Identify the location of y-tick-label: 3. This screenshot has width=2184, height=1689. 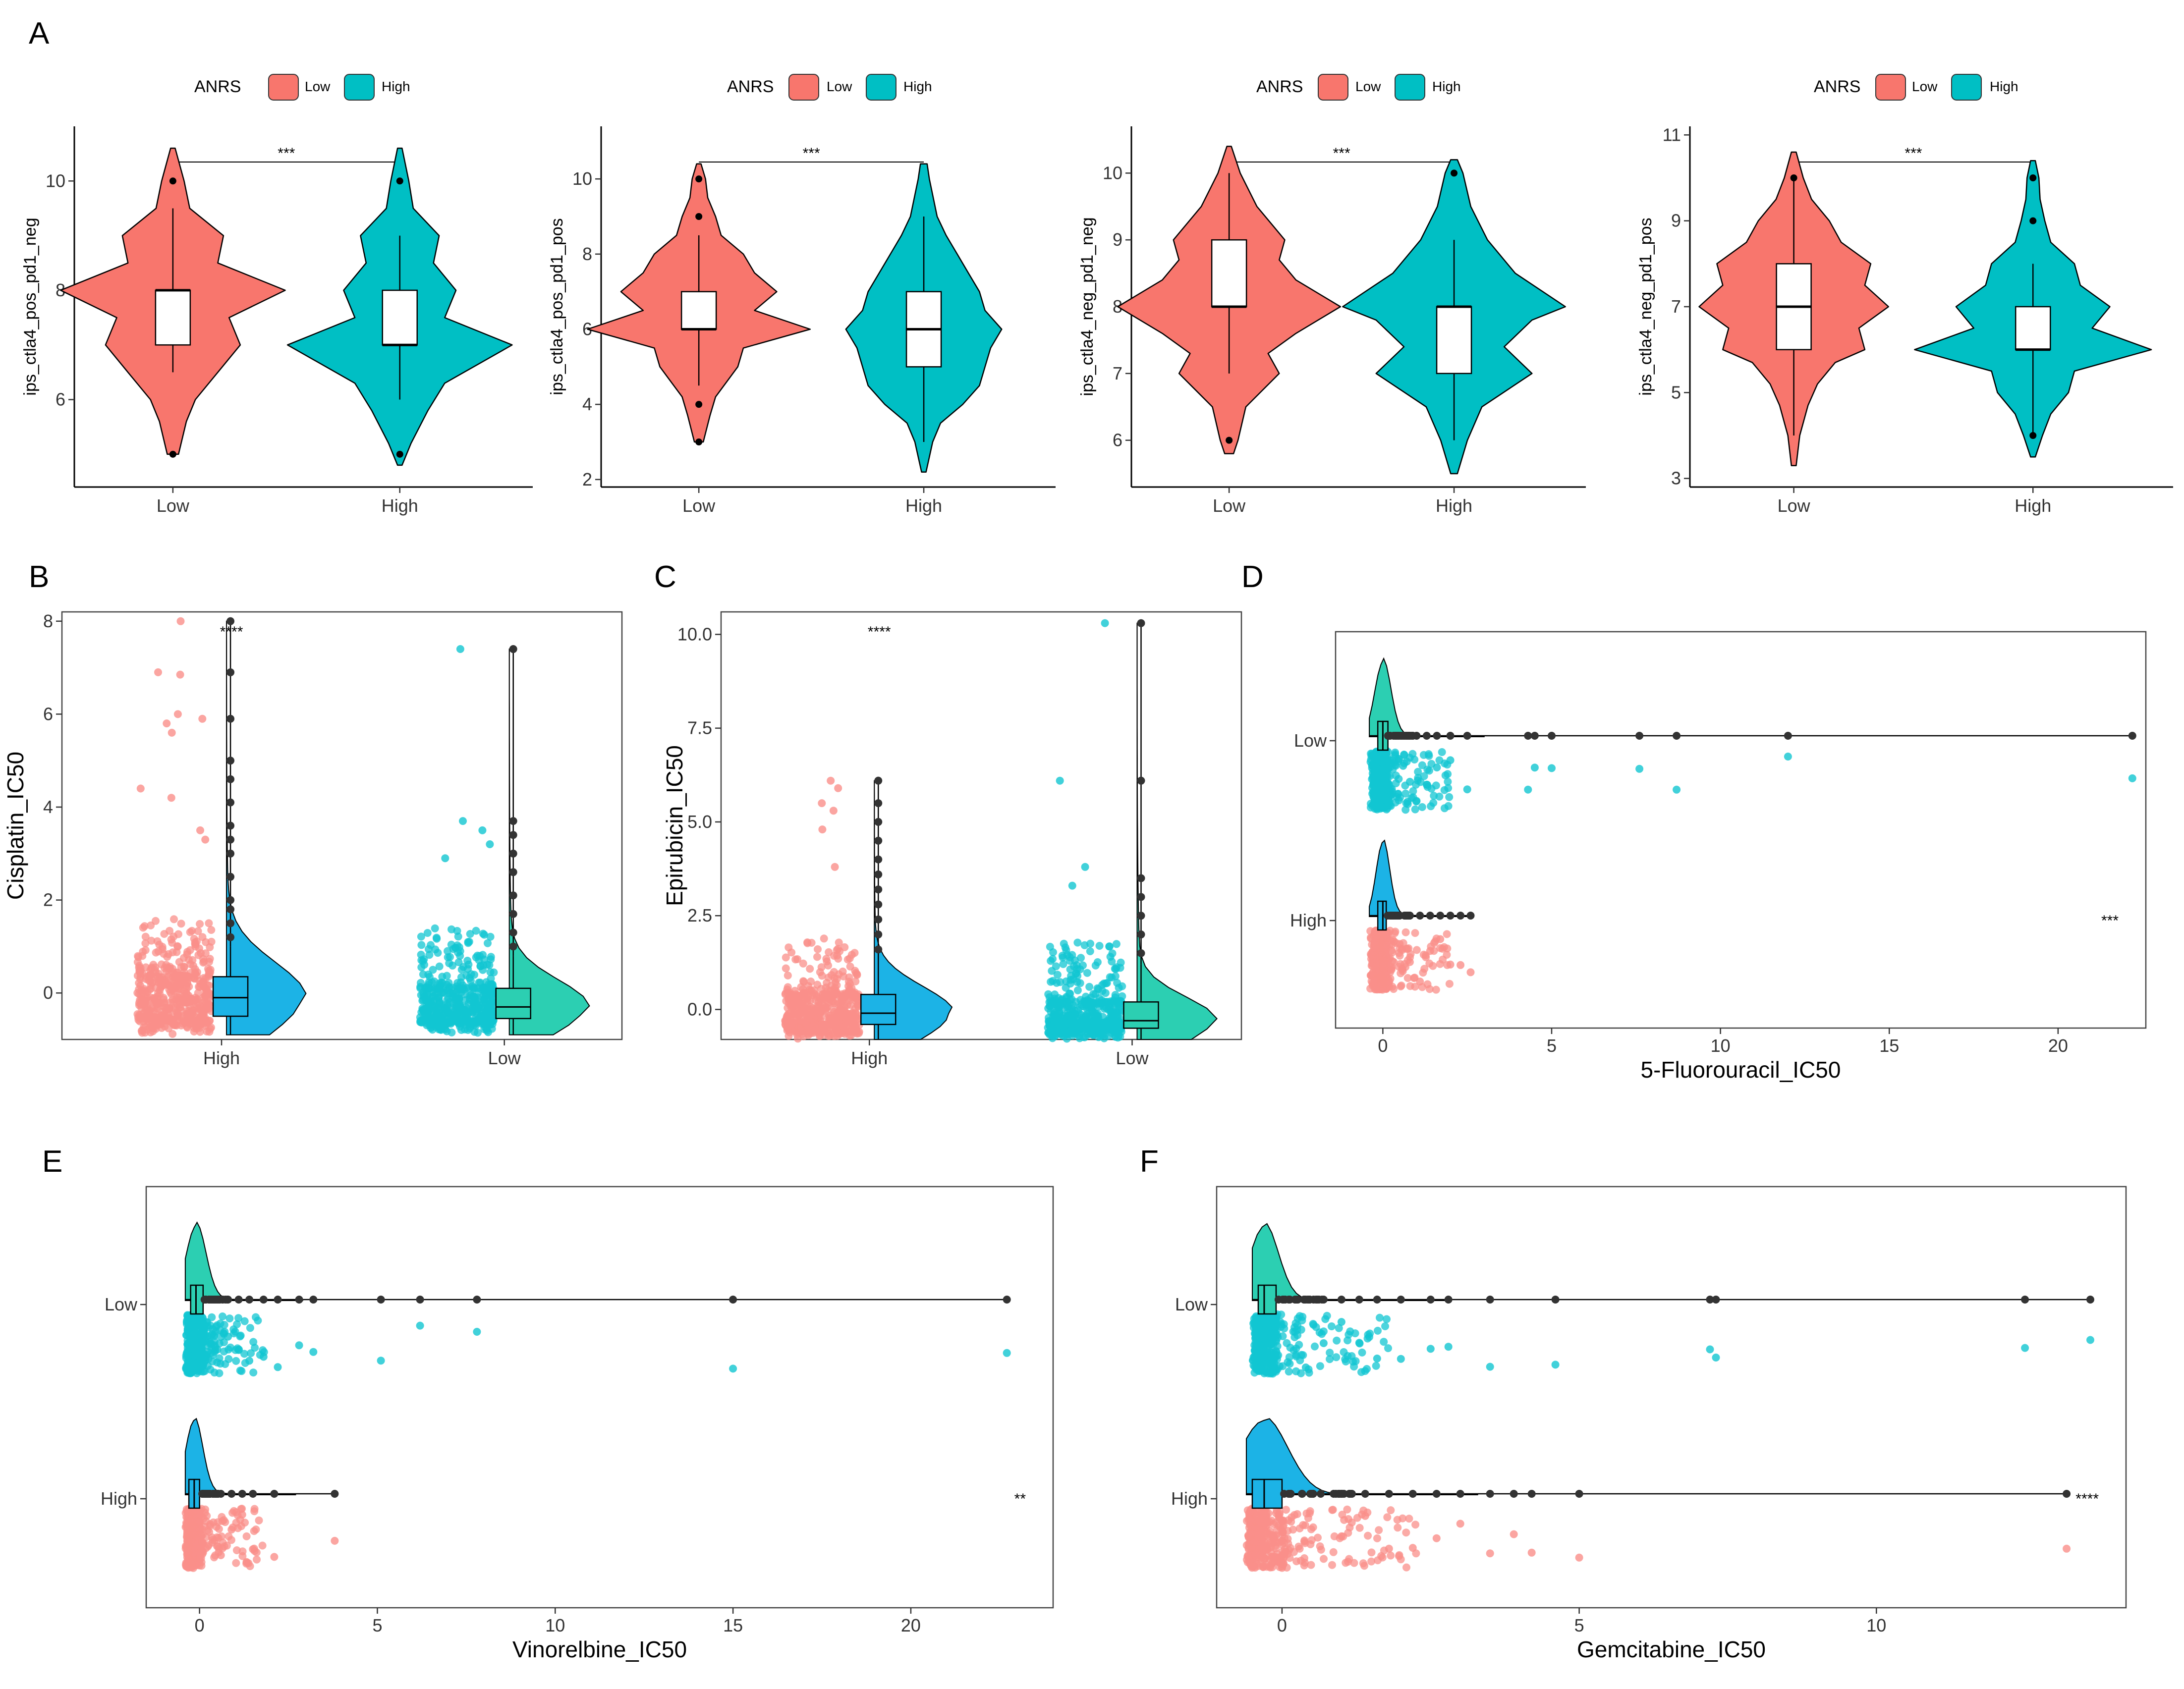
(1676, 478).